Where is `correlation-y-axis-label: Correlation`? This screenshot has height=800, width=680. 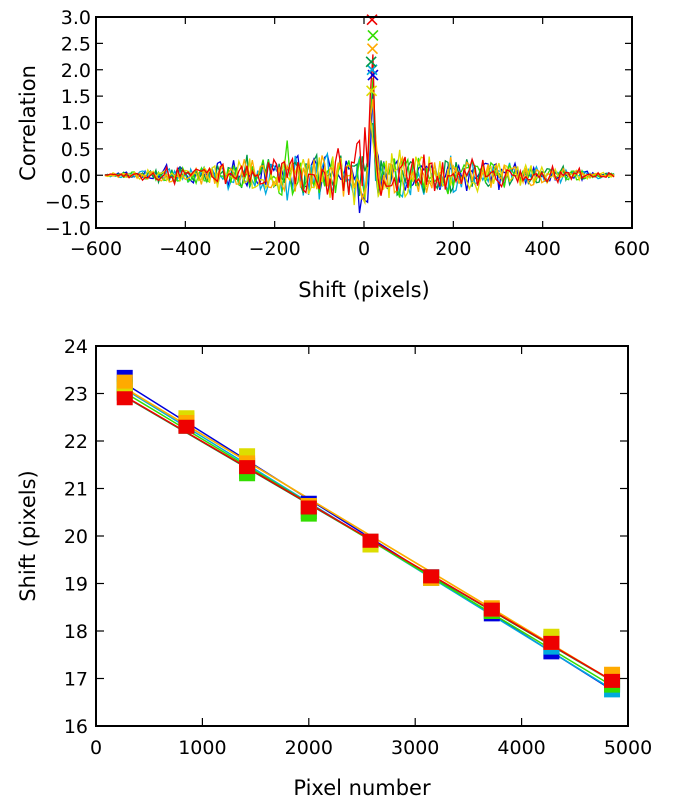 correlation-y-axis-label: Correlation is located at coordinates (28, 123).